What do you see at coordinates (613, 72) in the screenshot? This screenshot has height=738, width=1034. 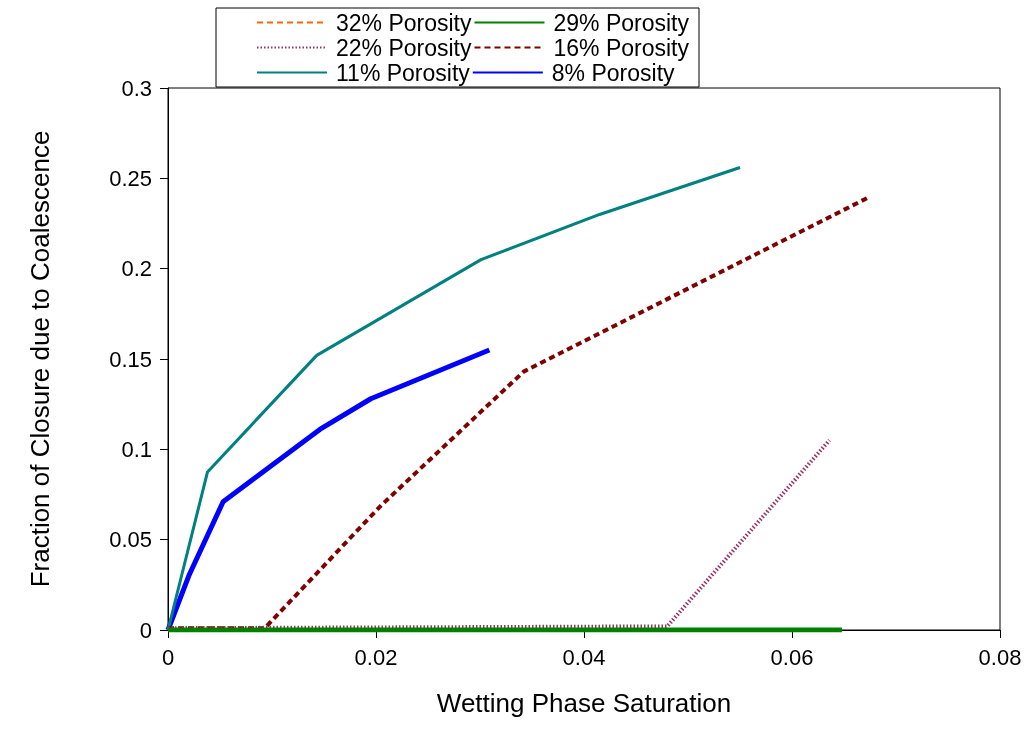 I see `legend-label: 8% Porosity` at bounding box center [613, 72].